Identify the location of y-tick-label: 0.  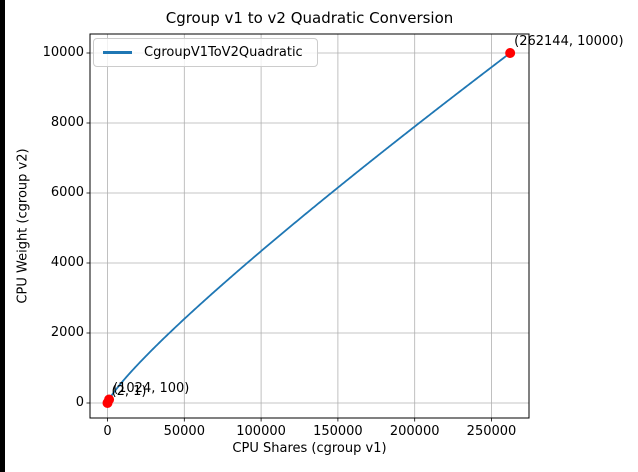
(79, 402).